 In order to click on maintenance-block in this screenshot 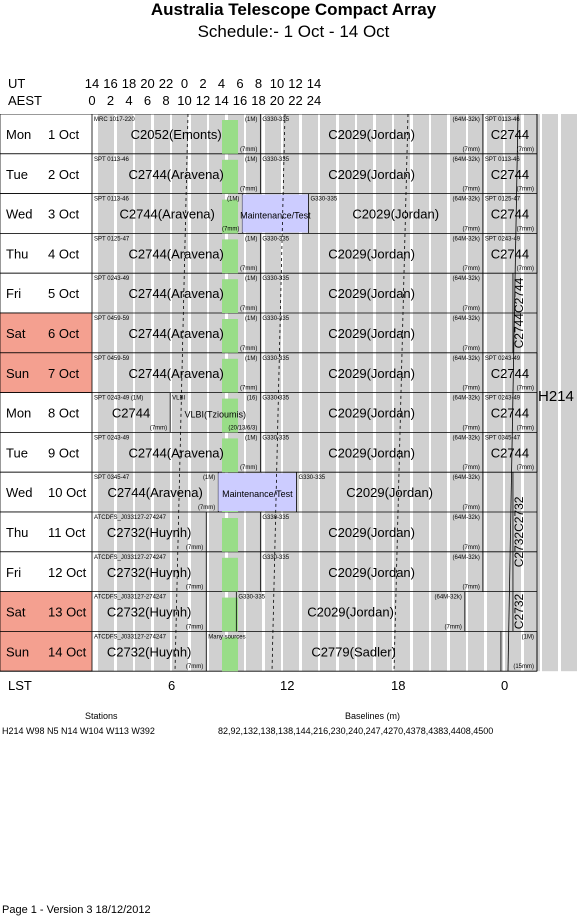, I will do `click(257, 492)`.